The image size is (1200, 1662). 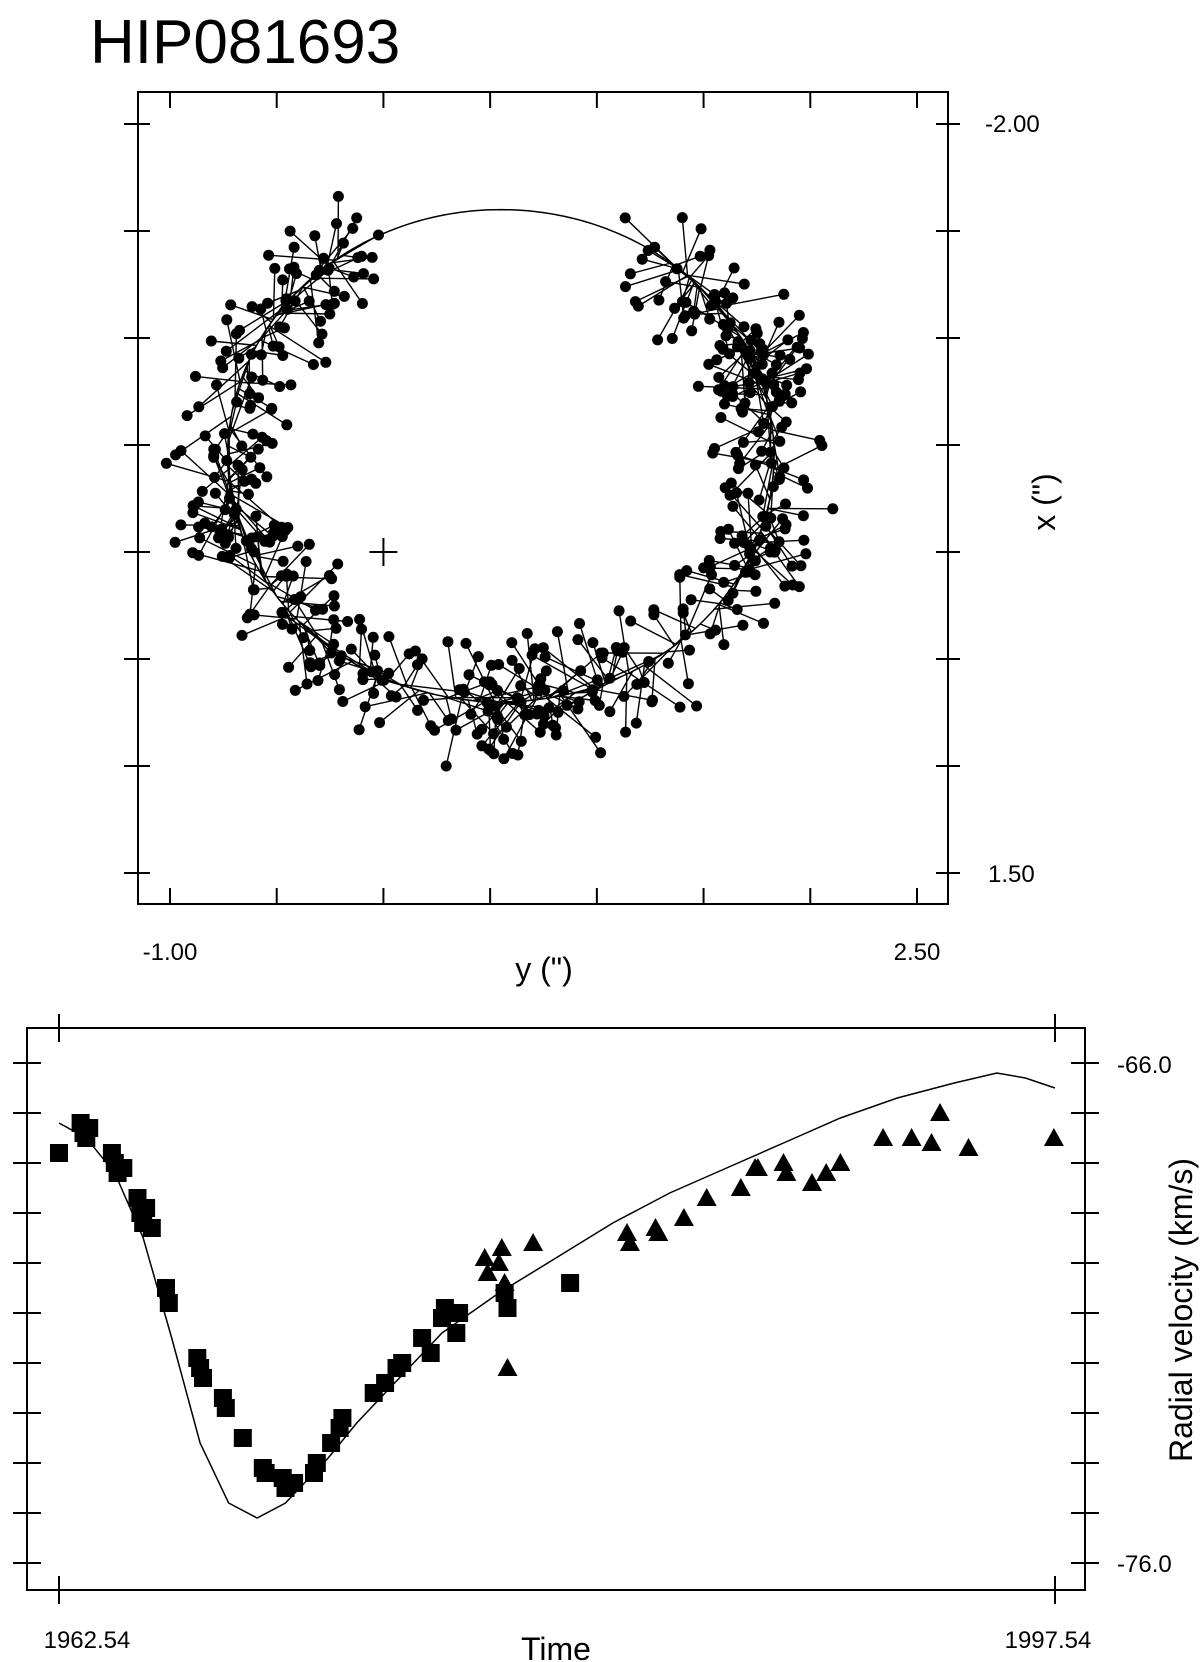 I want to click on primary-star-marker, so click(x=383, y=552).